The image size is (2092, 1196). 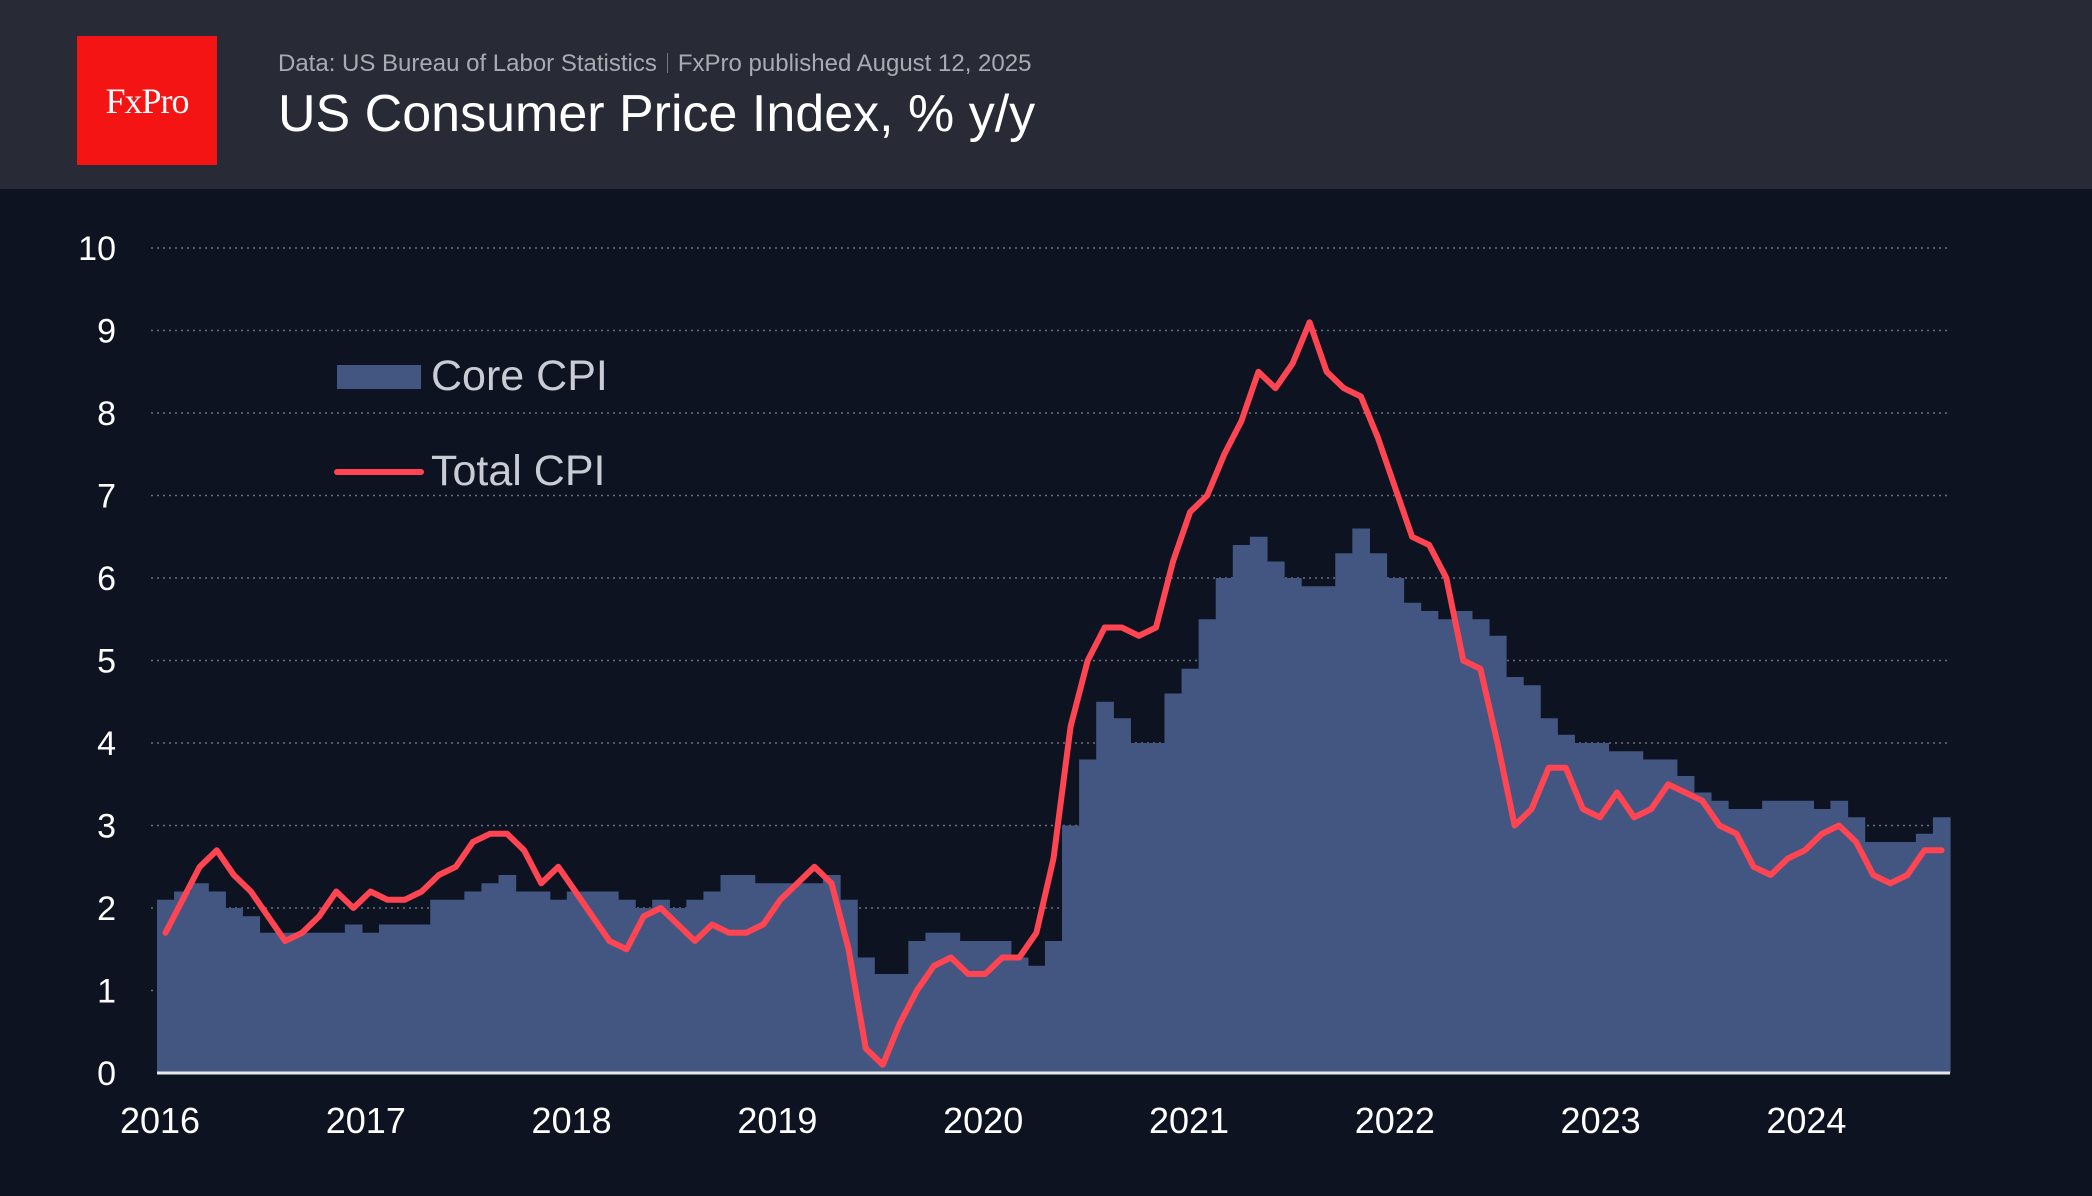 I want to click on x-tick-label: 2018, so click(x=572, y=1120).